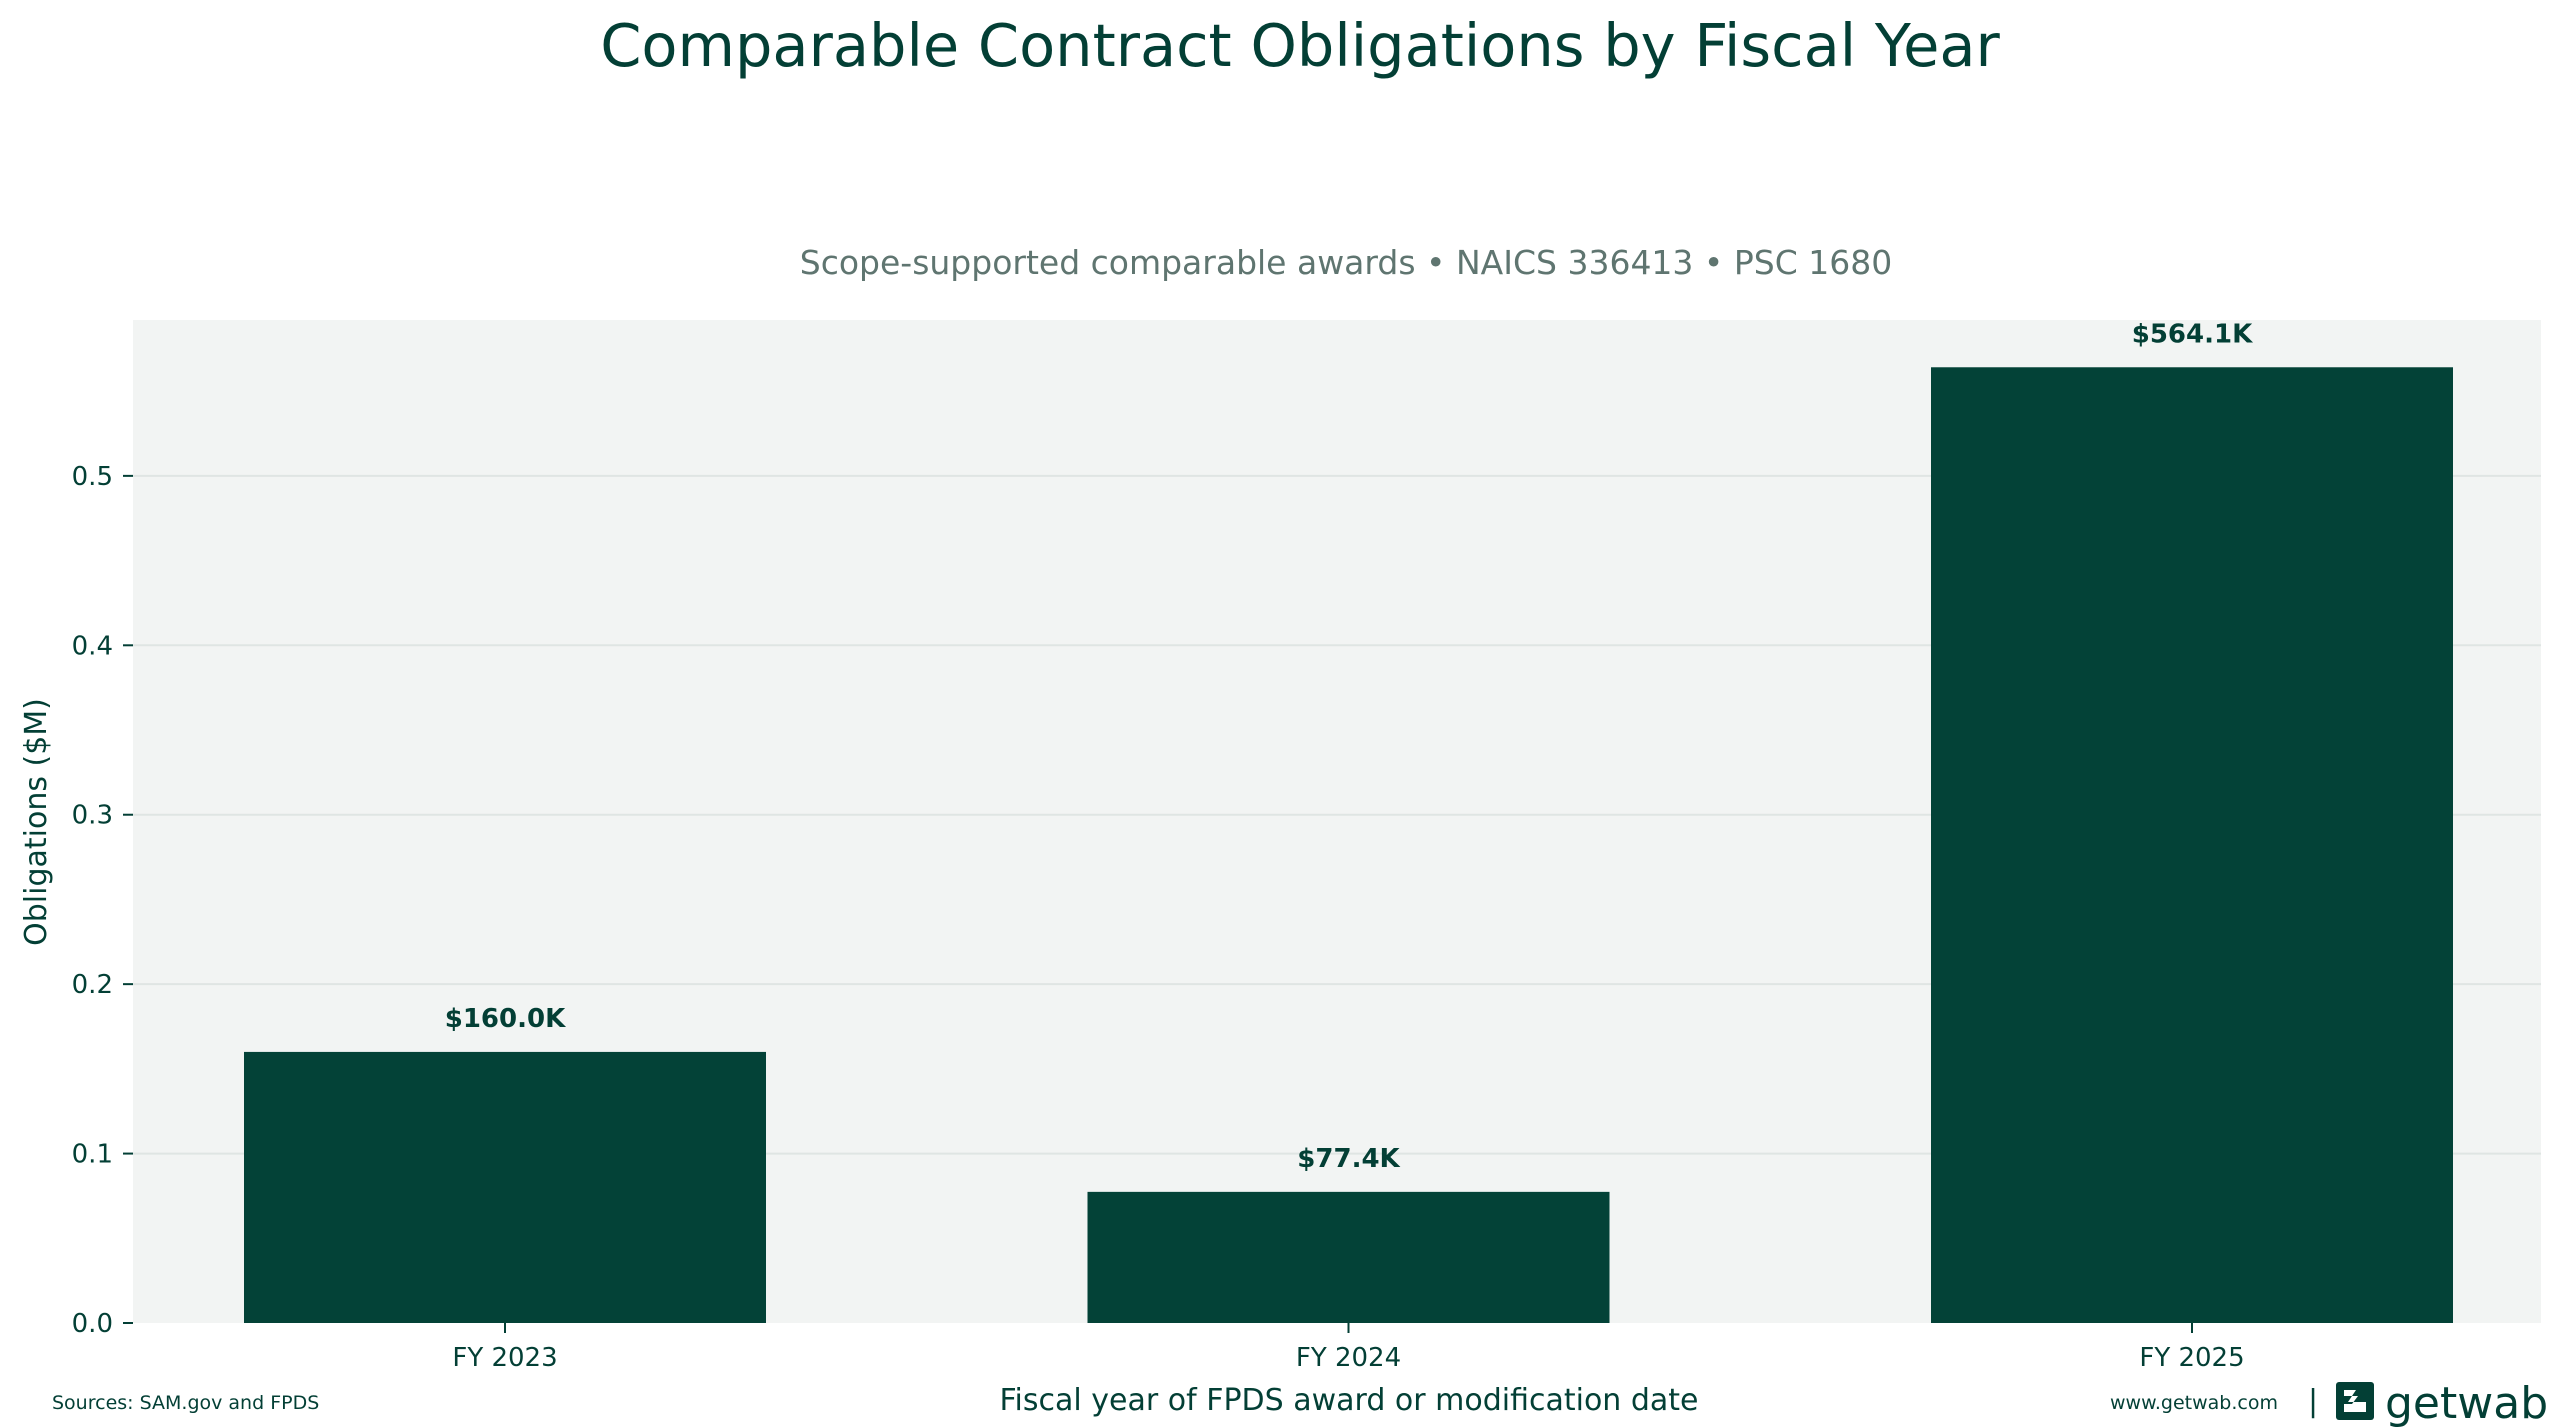 The width and height of the screenshot is (2566, 1427). What do you see at coordinates (505, 1187) in the screenshot?
I see `bar-fy-2023` at bounding box center [505, 1187].